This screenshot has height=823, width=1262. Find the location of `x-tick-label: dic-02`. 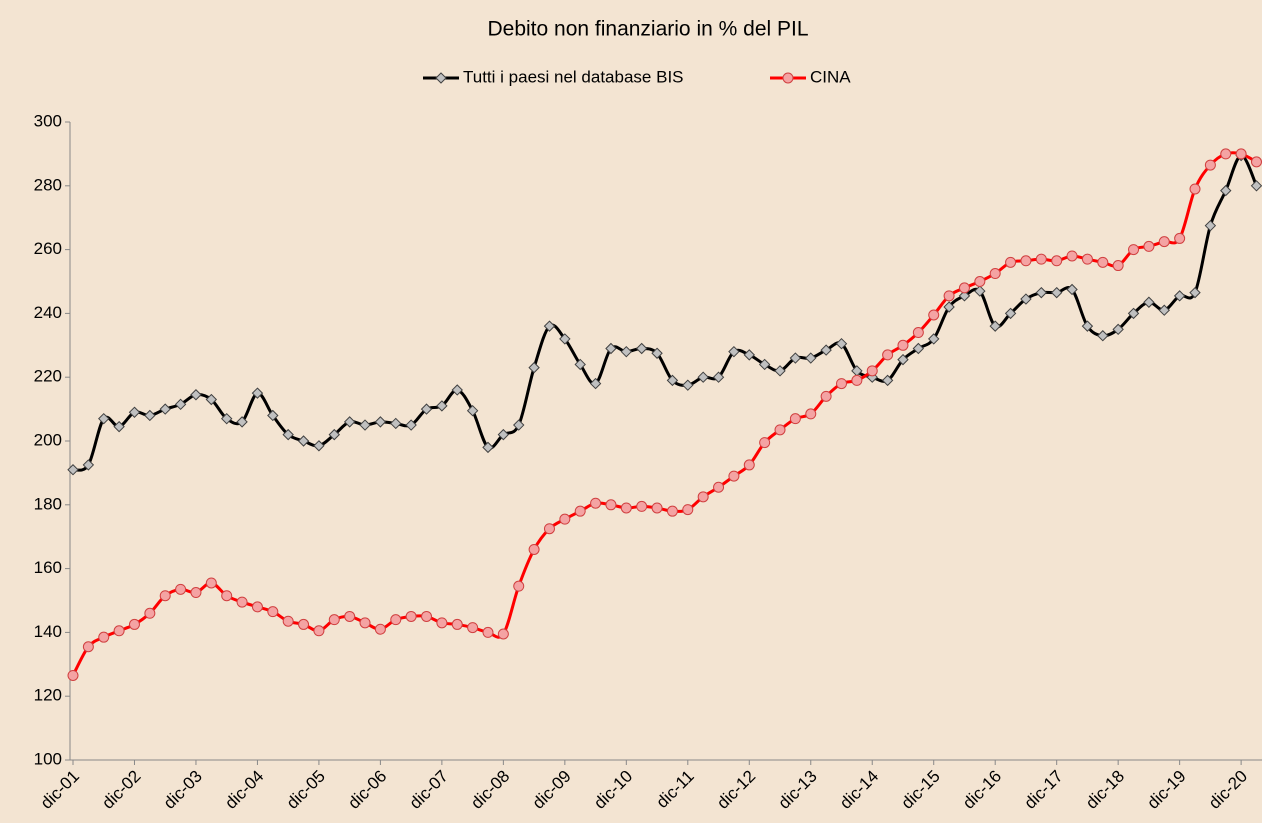

x-tick-label: dic-02 is located at coordinates (121, 790).